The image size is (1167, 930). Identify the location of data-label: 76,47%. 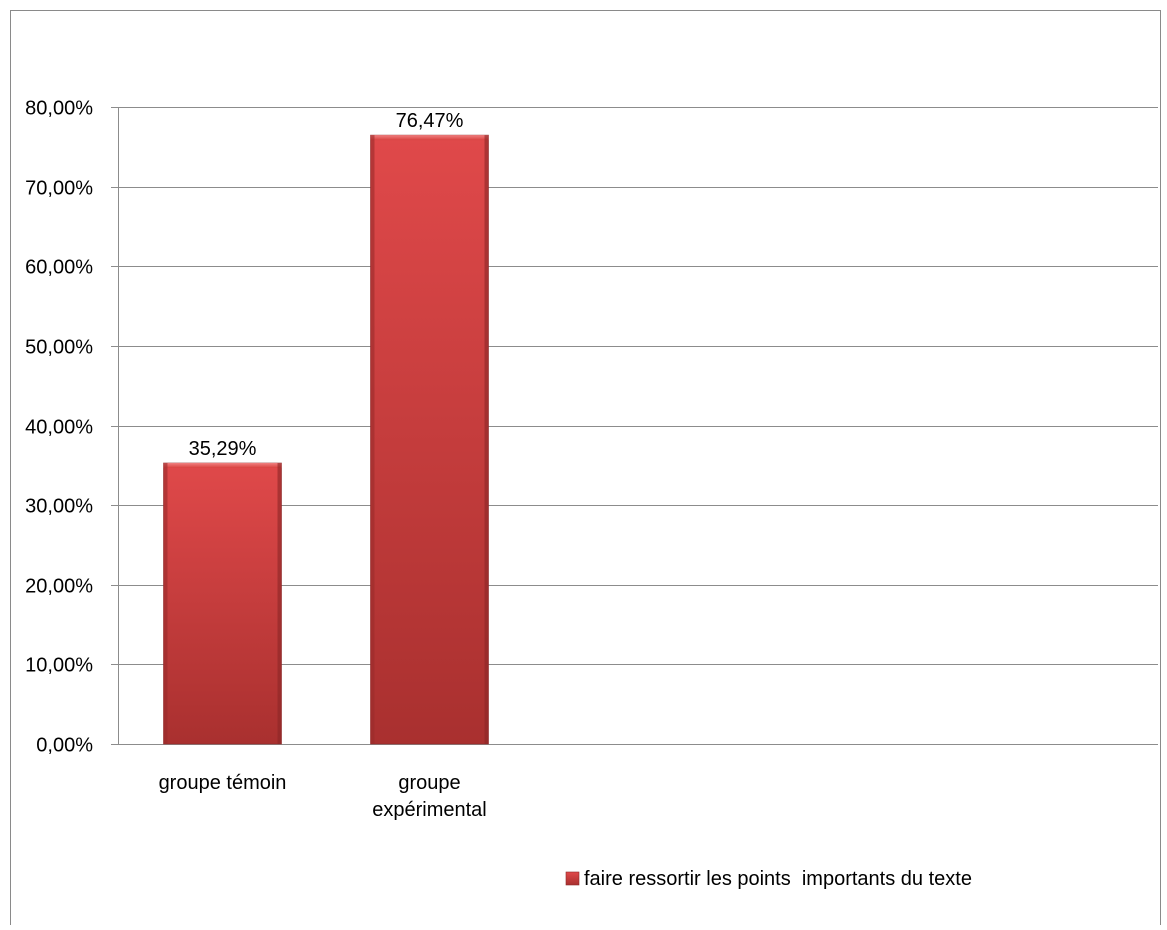
(430, 121).